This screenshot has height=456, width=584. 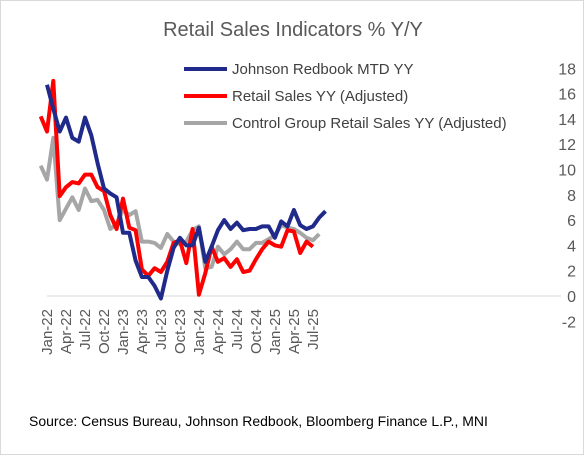 I want to click on legend-label: Control Group Retail Sales YY (Adjusted), so click(x=369, y=123).